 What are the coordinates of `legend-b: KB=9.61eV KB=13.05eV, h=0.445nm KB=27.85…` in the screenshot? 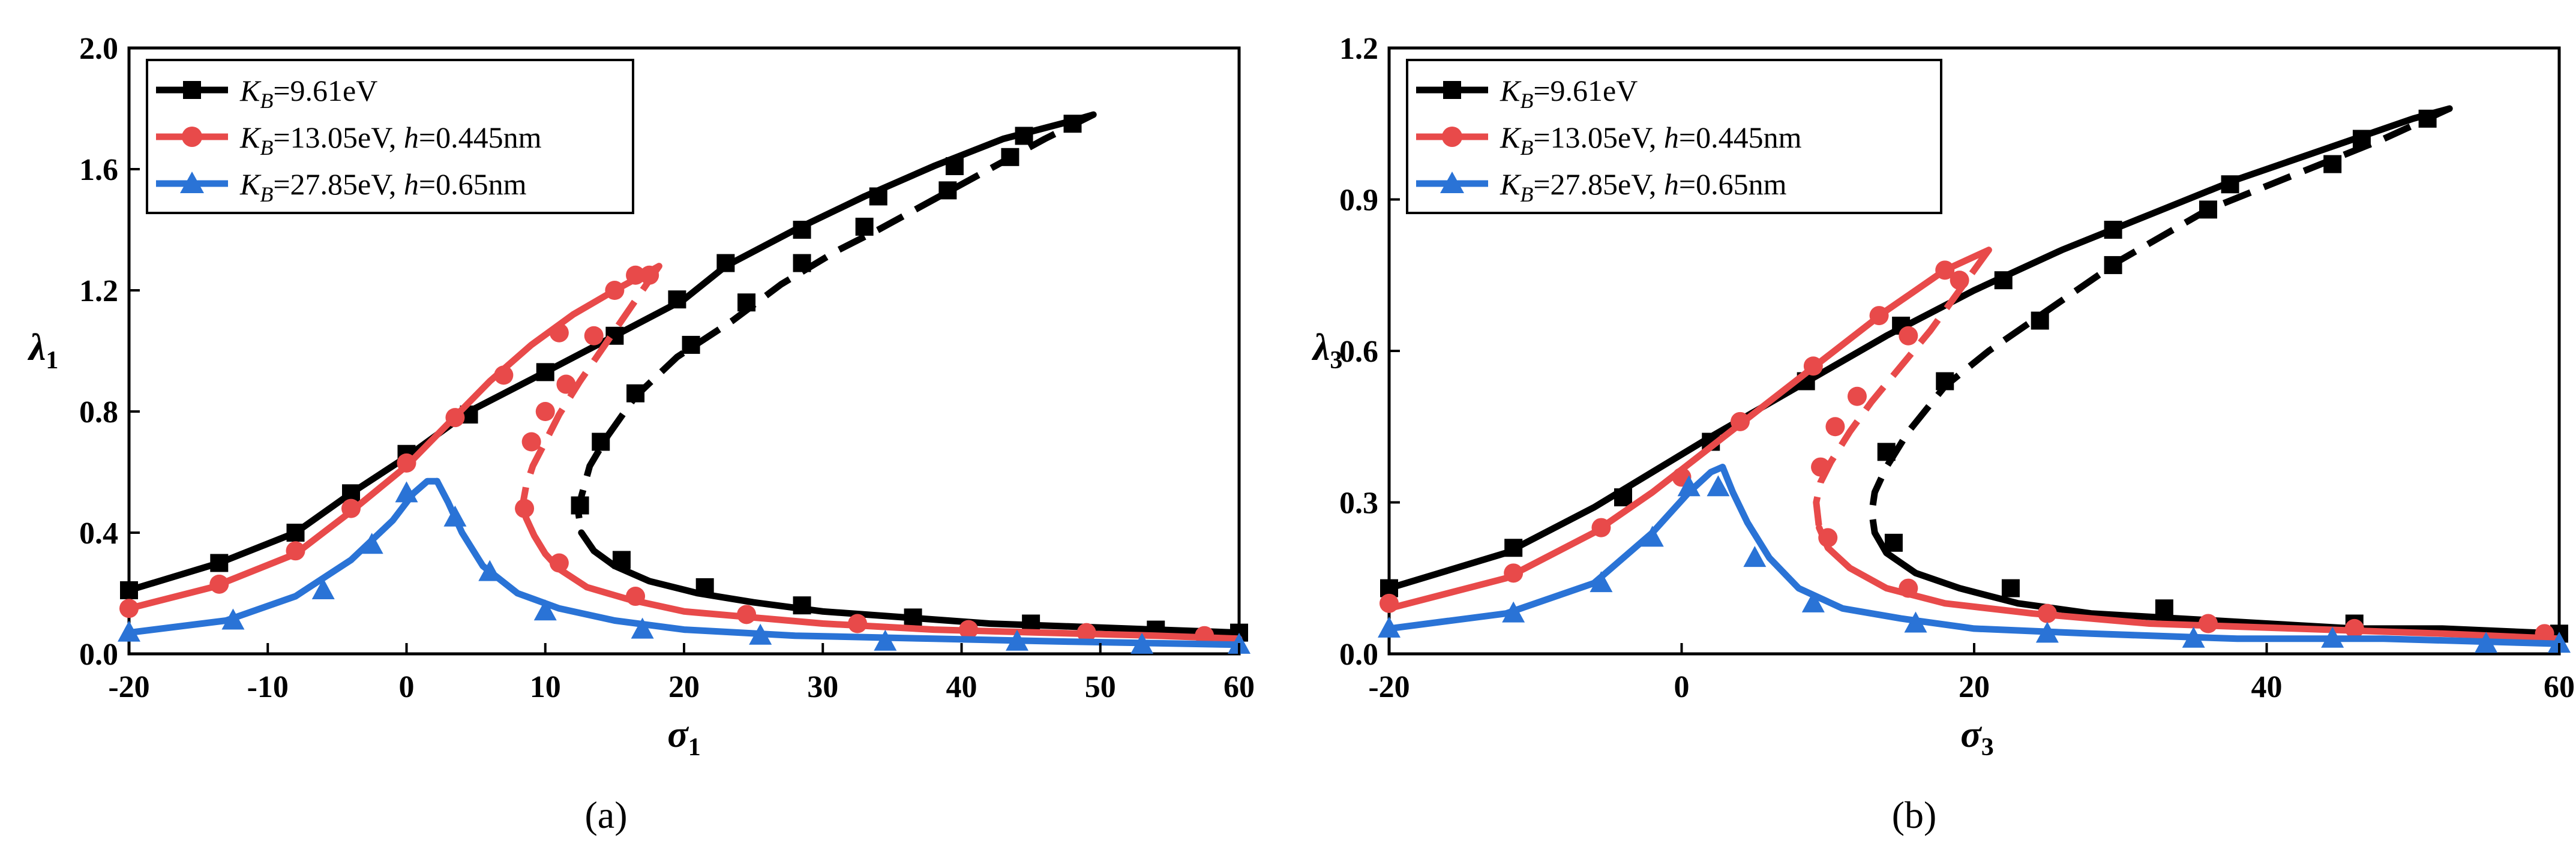 It's located at (1674, 136).